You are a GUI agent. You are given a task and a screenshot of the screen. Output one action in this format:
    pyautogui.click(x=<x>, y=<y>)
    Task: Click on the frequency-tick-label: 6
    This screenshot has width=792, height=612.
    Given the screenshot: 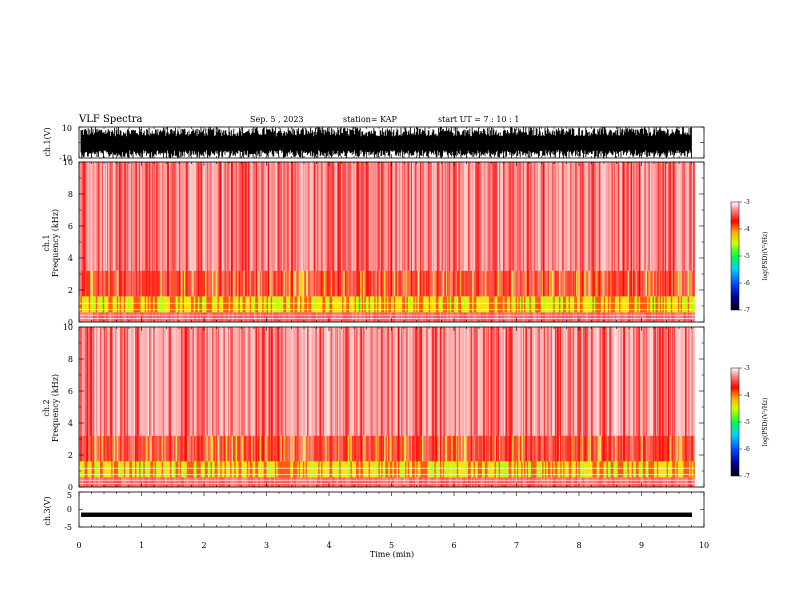 What is the action you would take?
    pyautogui.click(x=70, y=226)
    